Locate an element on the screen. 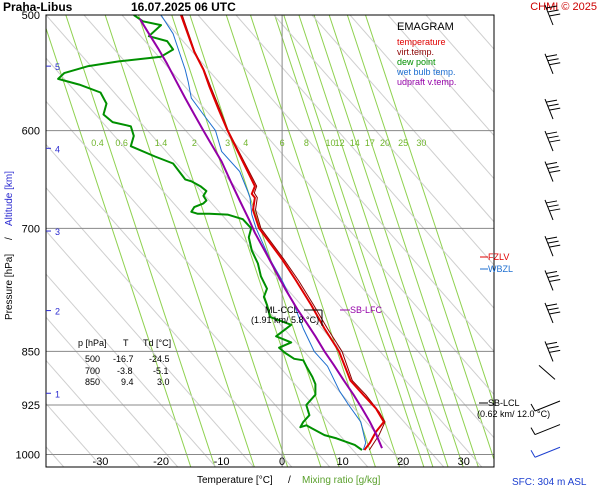 This screenshot has width=600, height=500. mixing-ratio-label: 2 is located at coordinates (194, 143).